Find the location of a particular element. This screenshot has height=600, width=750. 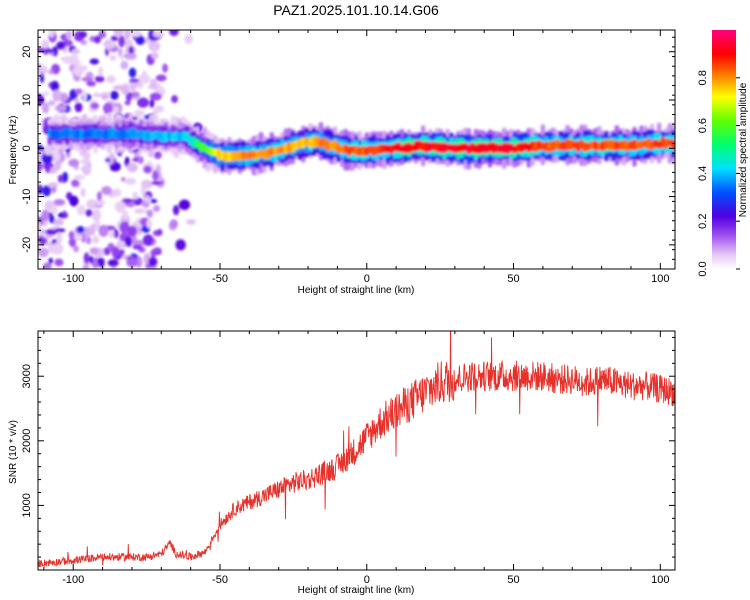

x-tick-label: 0 is located at coordinates (367, 279).